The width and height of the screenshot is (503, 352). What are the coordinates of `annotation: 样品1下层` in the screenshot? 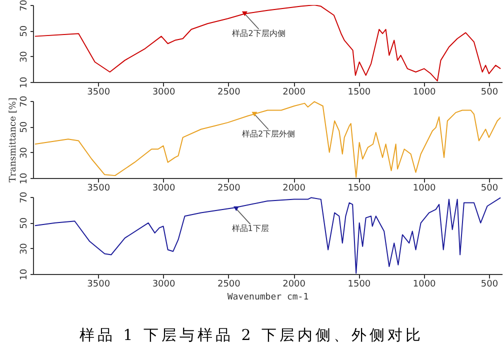 It's located at (250, 229).